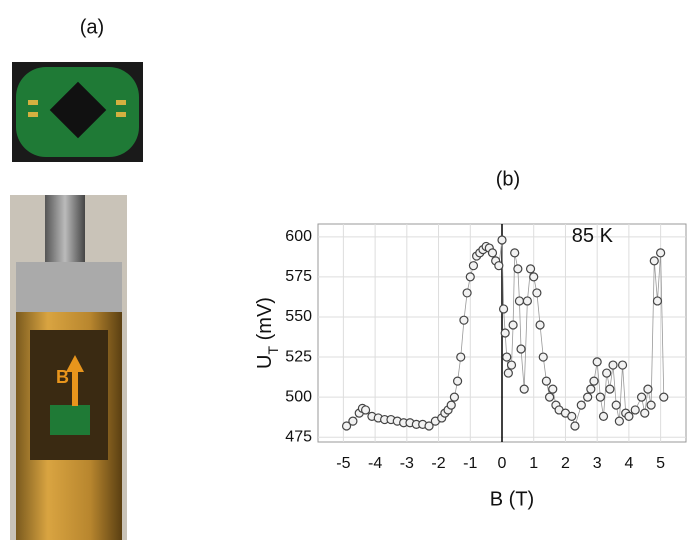  Describe the element at coordinates (92, 27) in the screenshot. I see `panel-label: (a)` at that location.